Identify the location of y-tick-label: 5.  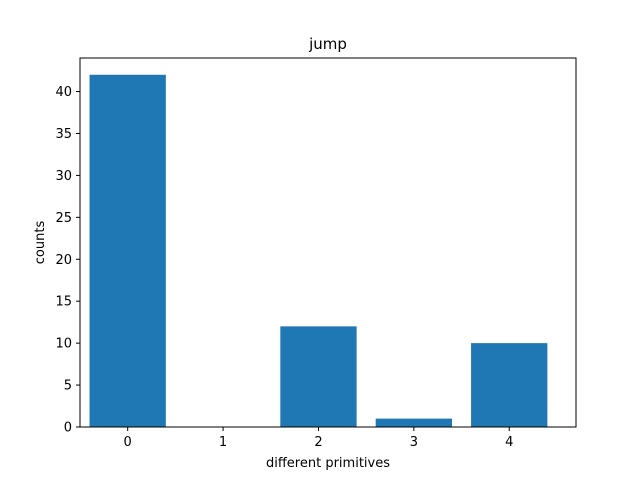
(68, 386).